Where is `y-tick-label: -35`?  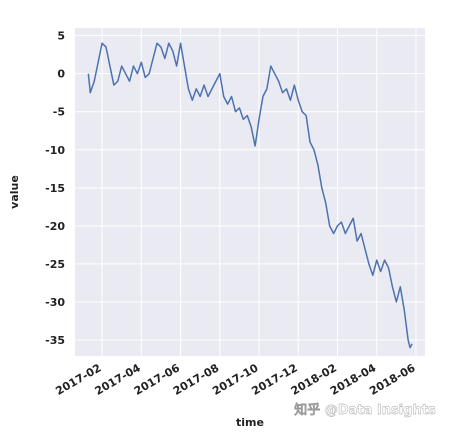
y-tick-label: -35 is located at coordinates (55, 340).